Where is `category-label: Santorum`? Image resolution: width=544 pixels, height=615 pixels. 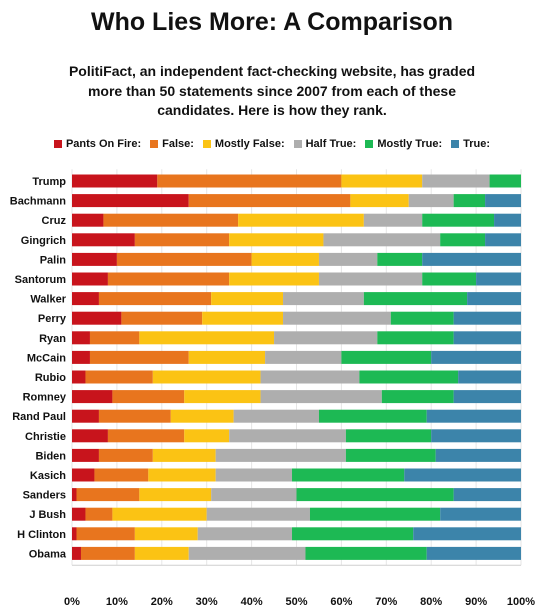 category-label: Santorum is located at coordinates (41, 280).